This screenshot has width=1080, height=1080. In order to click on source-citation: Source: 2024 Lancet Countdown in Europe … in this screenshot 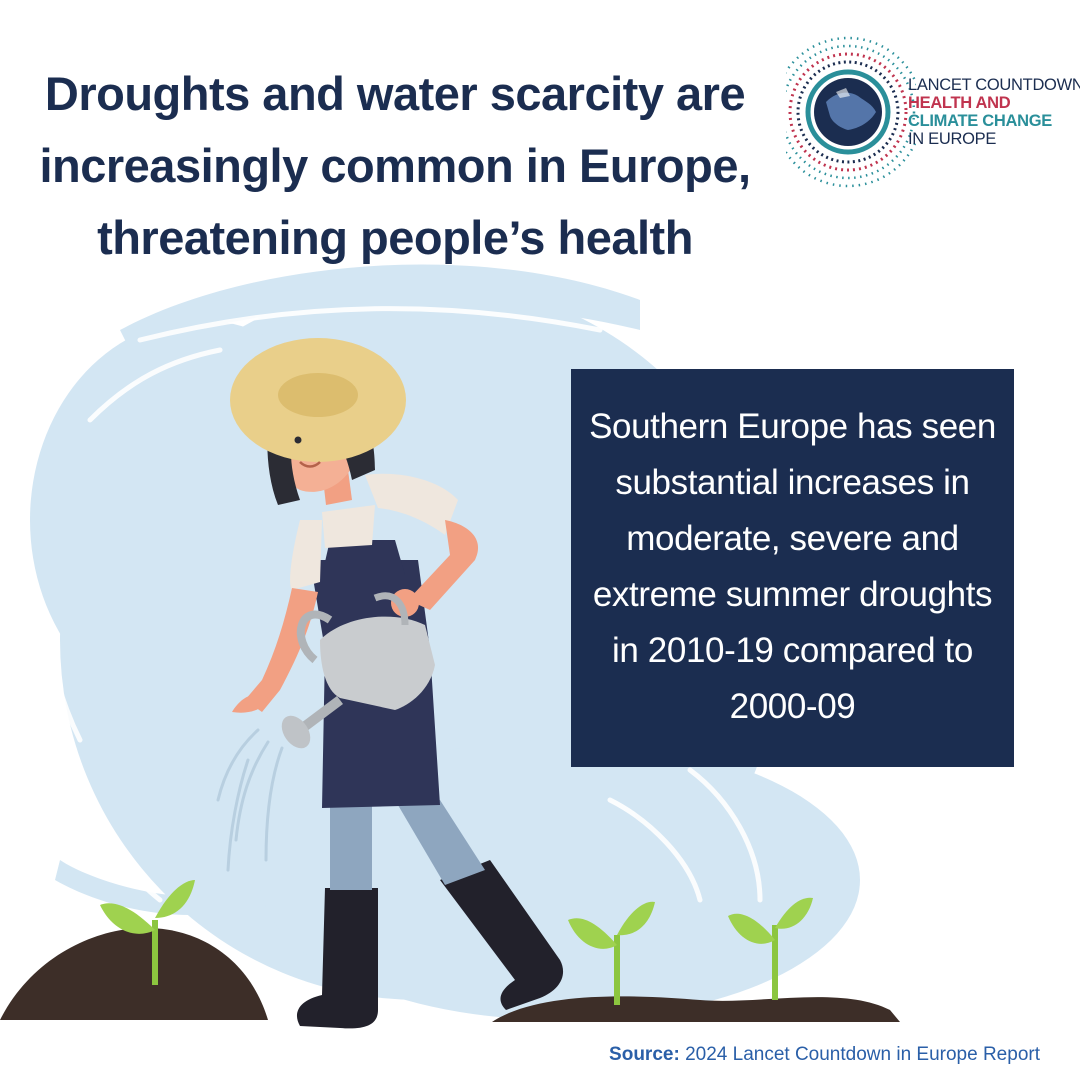, I will do `click(824, 1055)`.